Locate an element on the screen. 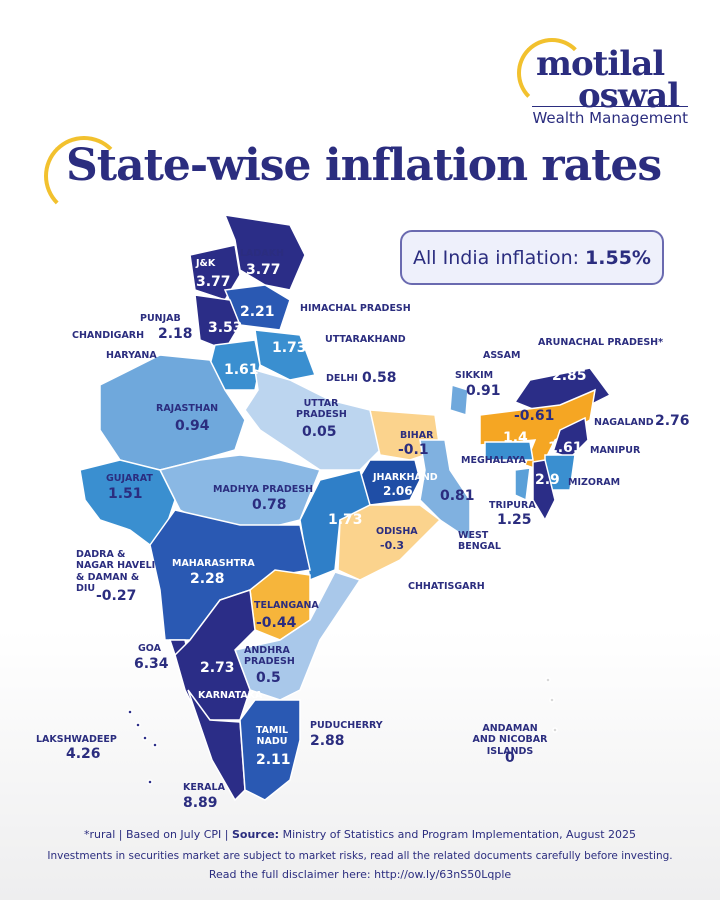 This screenshot has width=720, height=900. label-goa: GOA is located at coordinates (149, 648).